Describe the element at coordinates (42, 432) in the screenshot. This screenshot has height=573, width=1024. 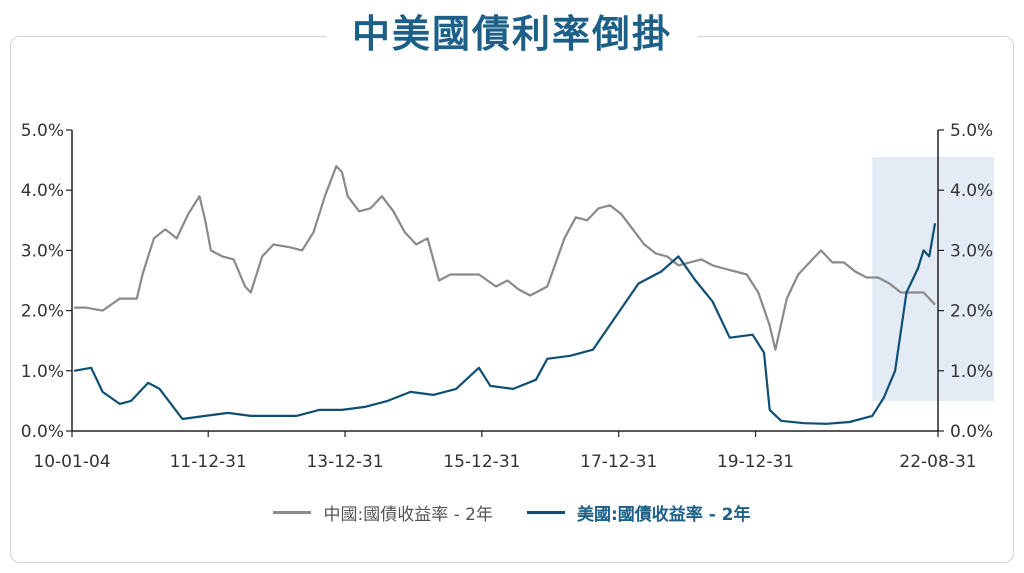
I see `y-tick-label-left: 0.0%` at that location.